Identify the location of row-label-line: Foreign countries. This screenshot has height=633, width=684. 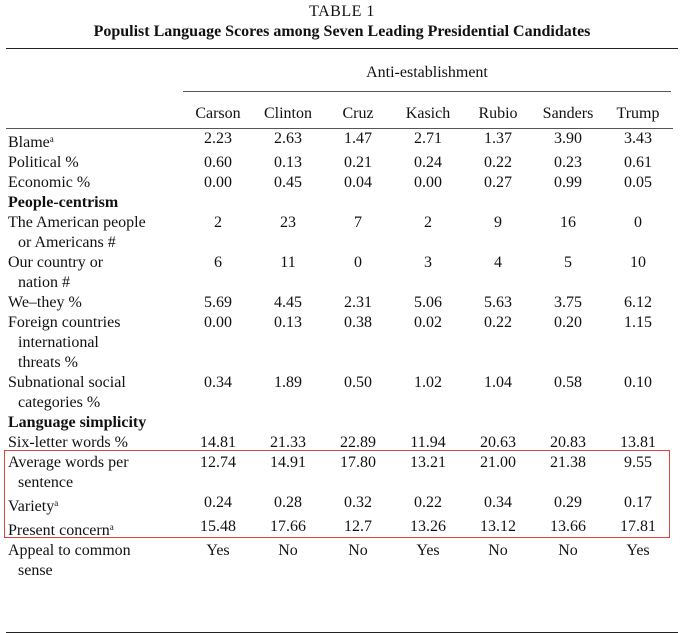
(95, 323).